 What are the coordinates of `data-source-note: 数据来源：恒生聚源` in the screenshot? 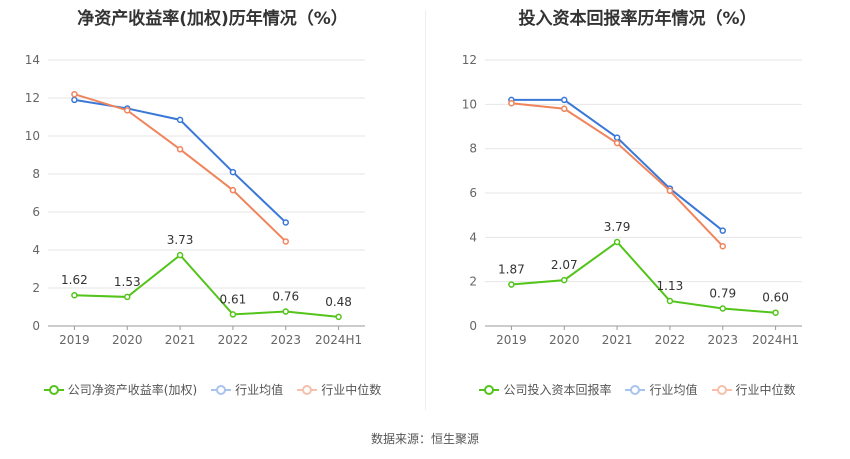 It's located at (424, 439).